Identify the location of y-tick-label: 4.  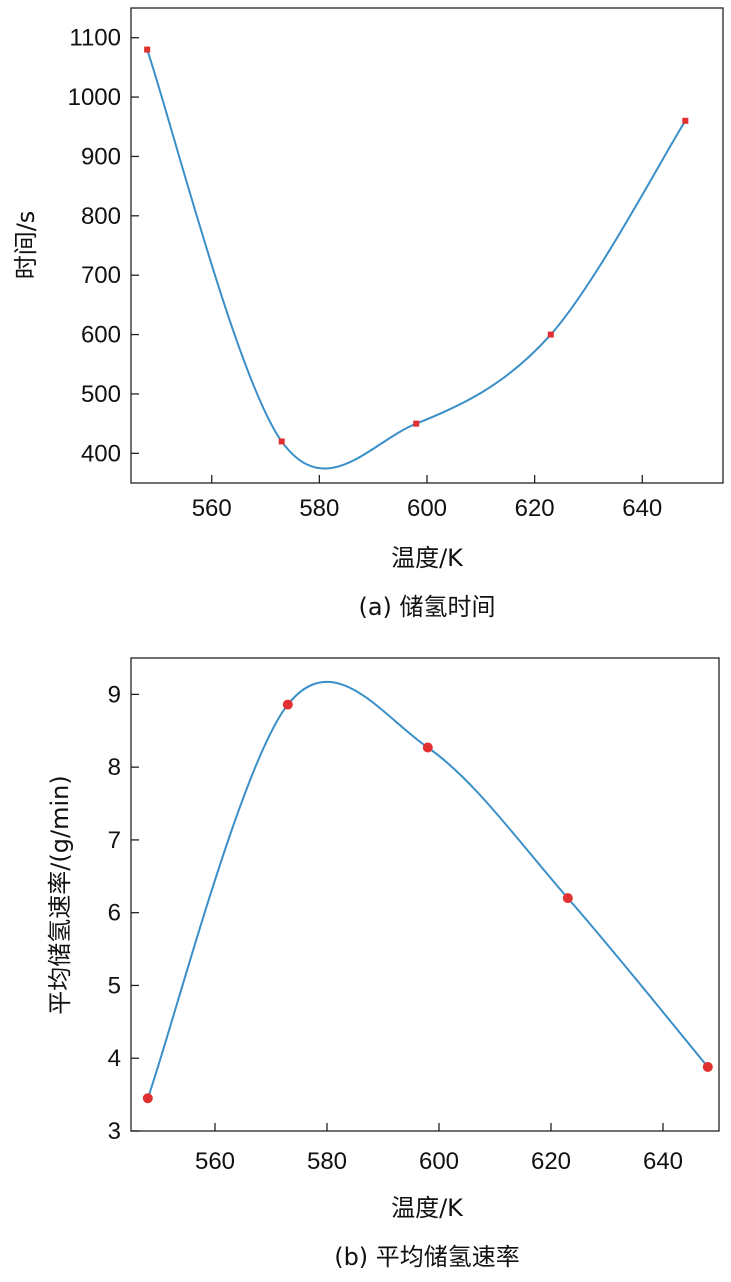
(114, 1058).